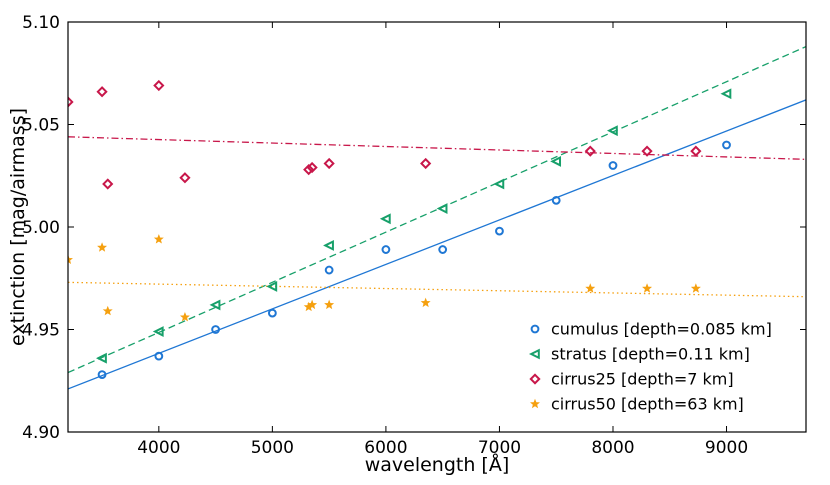  What do you see at coordinates (437, 464) in the screenshot?
I see `x-axis-label: wavelength [Å]` at bounding box center [437, 464].